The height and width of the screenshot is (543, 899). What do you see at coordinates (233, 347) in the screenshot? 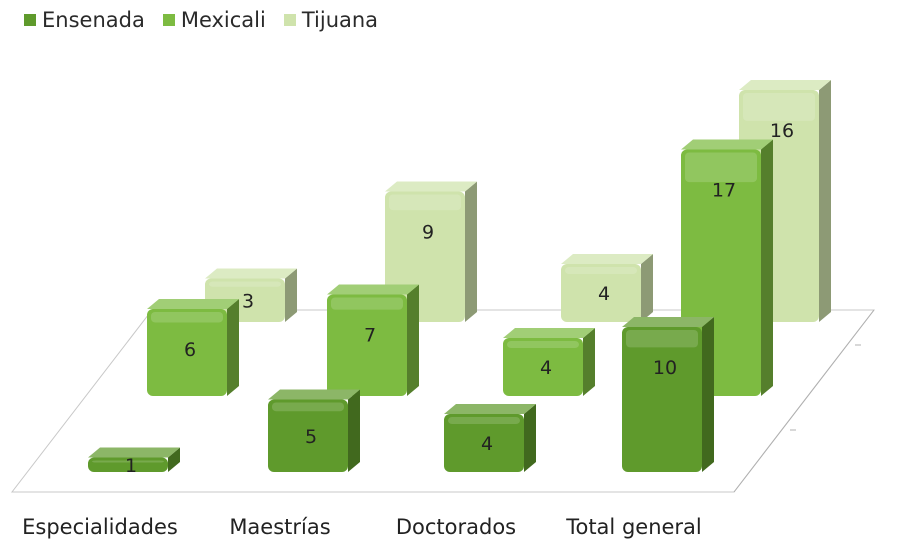
I see `bar-mexicali-0-side` at bounding box center [233, 347].